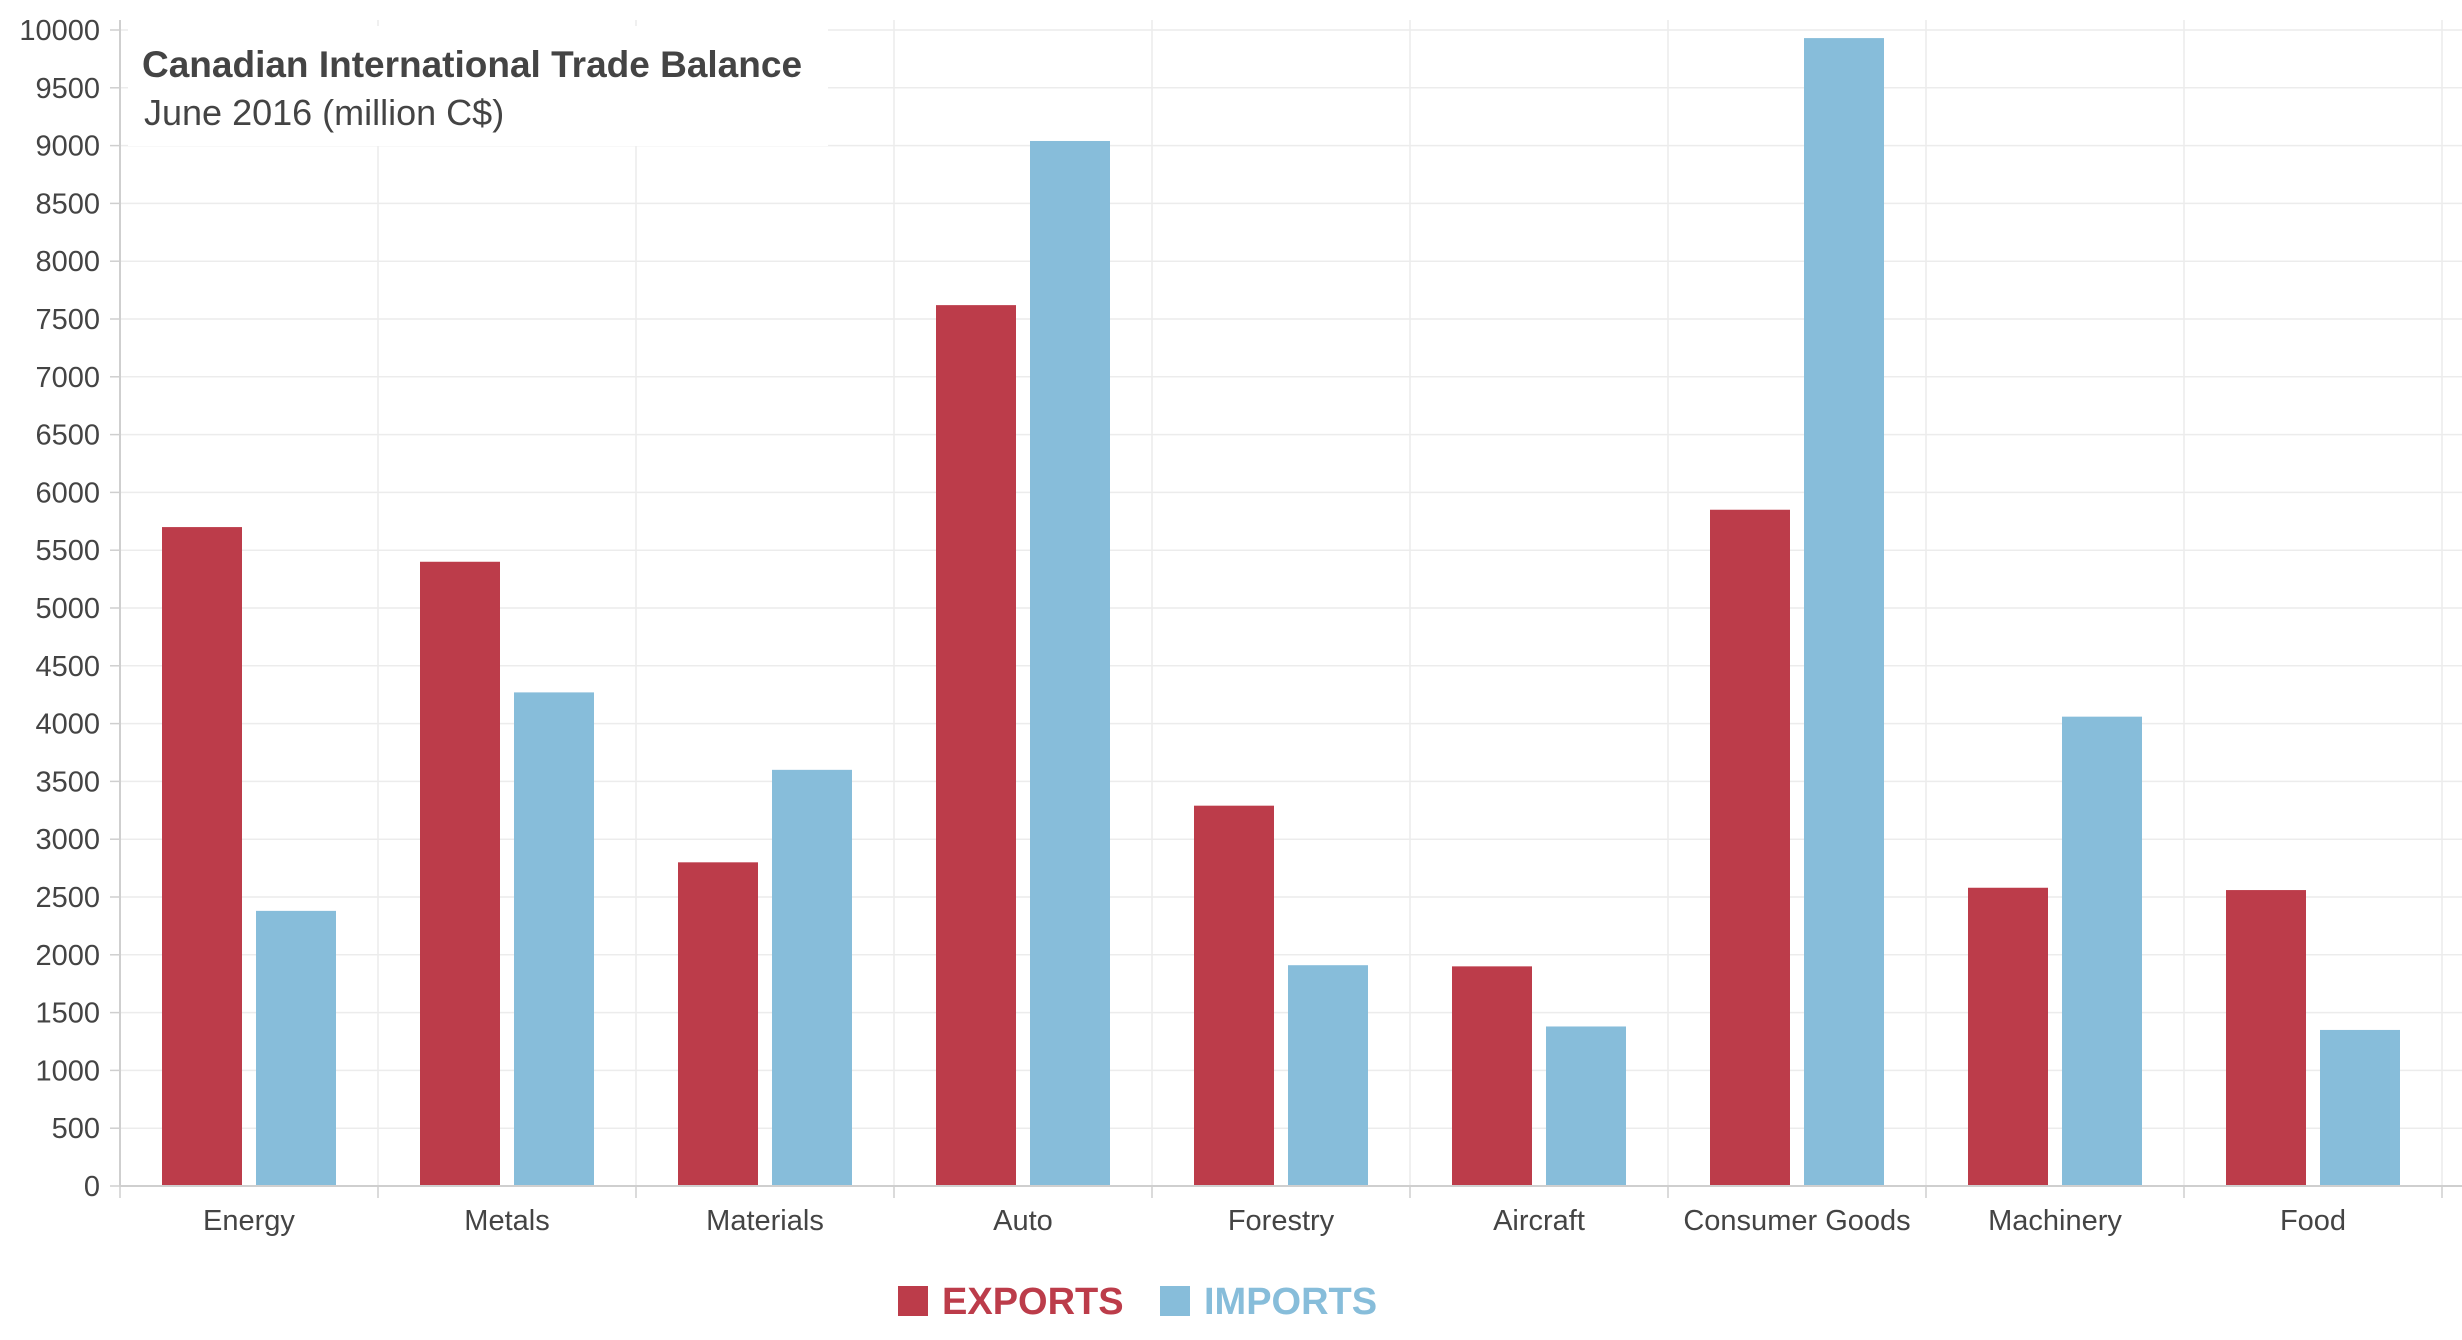 The width and height of the screenshot is (2462, 1340). What do you see at coordinates (506, 1221) in the screenshot?
I see `x-category-label: Metals` at bounding box center [506, 1221].